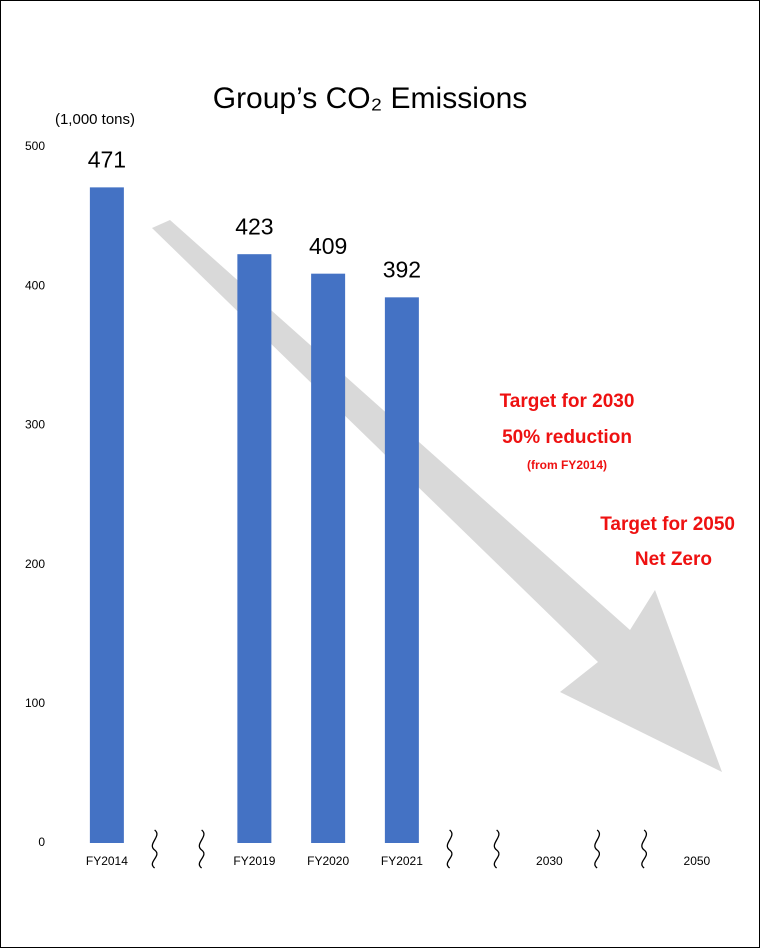  I want to click on y-tick-label: 500, so click(35, 146).